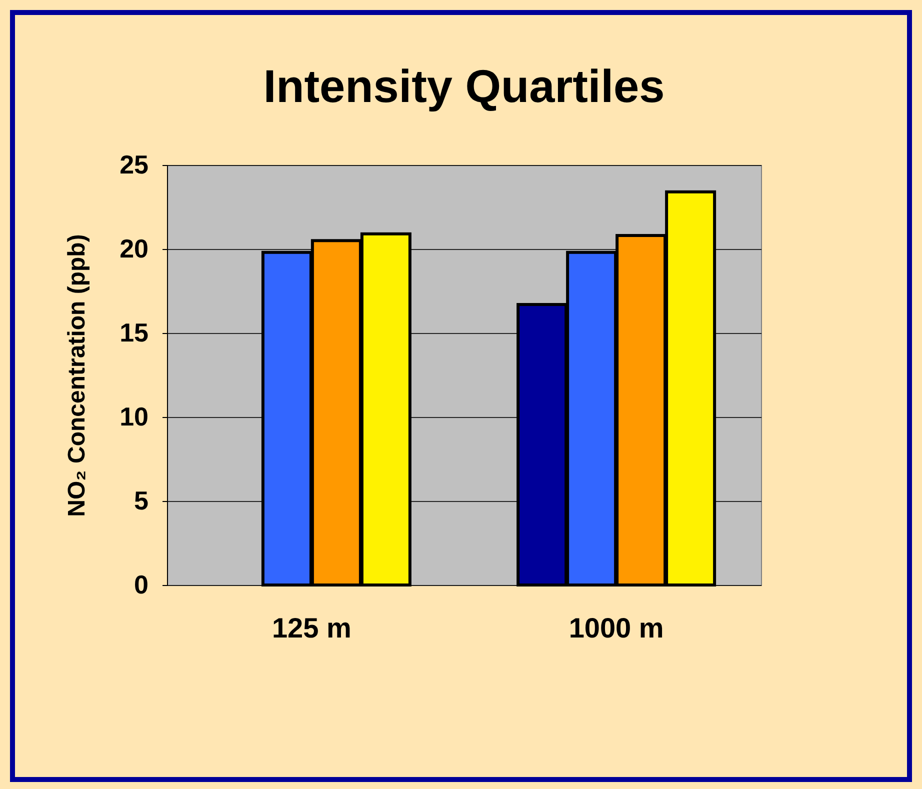  What do you see at coordinates (134, 249) in the screenshot?
I see `y-tick-label: 20` at bounding box center [134, 249].